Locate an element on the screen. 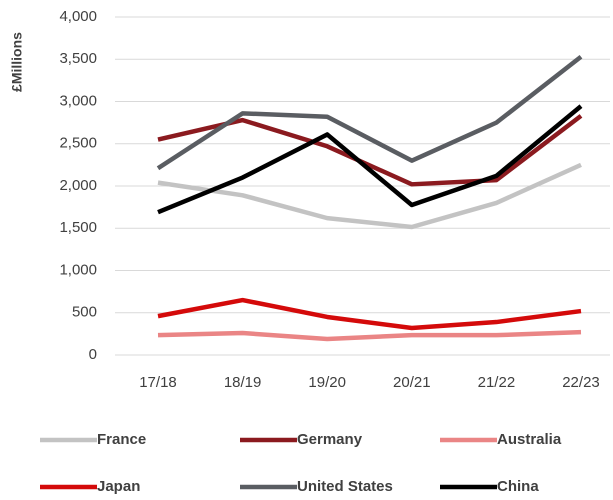  y-axis-label: £Millions is located at coordinates (17, 62).